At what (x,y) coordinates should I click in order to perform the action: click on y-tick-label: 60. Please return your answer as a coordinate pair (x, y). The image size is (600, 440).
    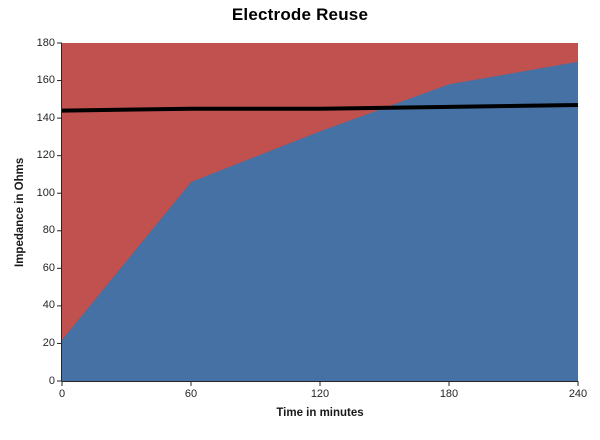
    Looking at the image, I should click on (48, 267).